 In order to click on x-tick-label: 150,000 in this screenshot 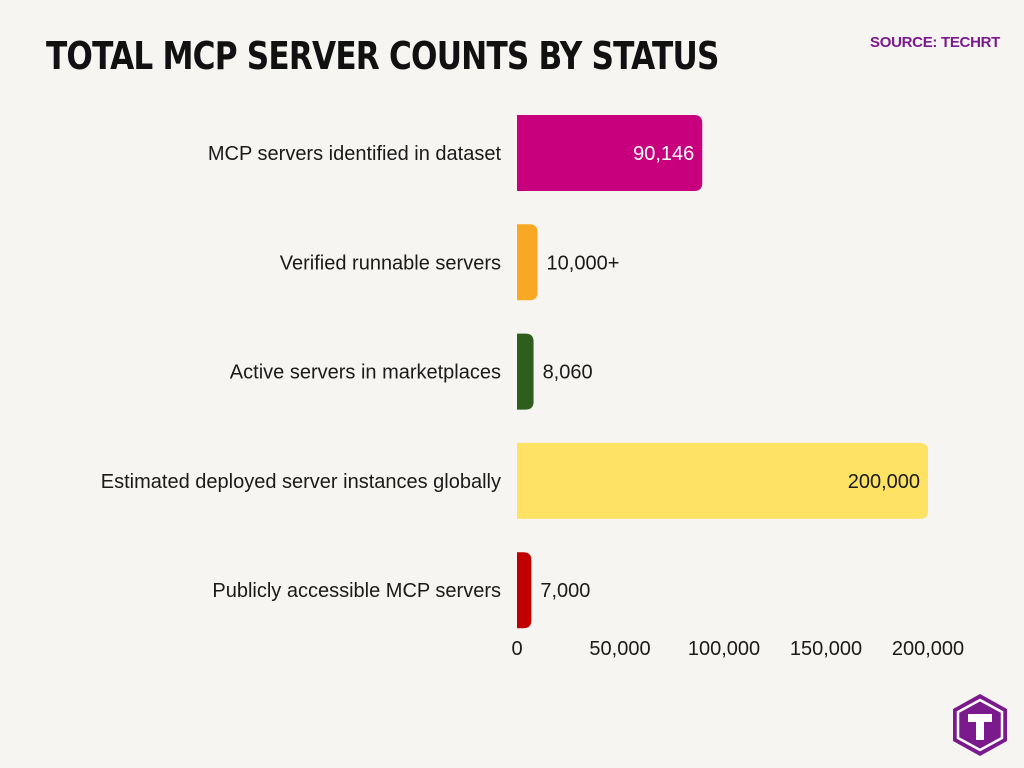, I will do `click(826, 649)`.